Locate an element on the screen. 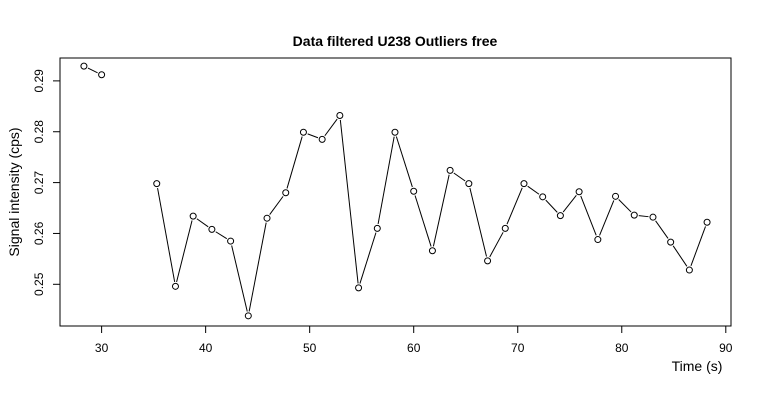 The height and width of the screenshot is (400, 760). x-tick-label: 50 is located at coordinates (310, 348).